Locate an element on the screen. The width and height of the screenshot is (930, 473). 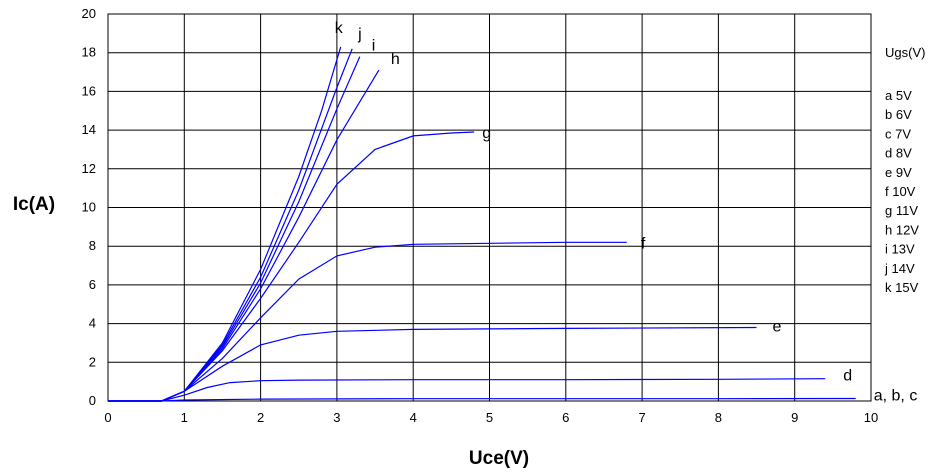
x-tick-label: 4 is located at coordinates (413, 417).